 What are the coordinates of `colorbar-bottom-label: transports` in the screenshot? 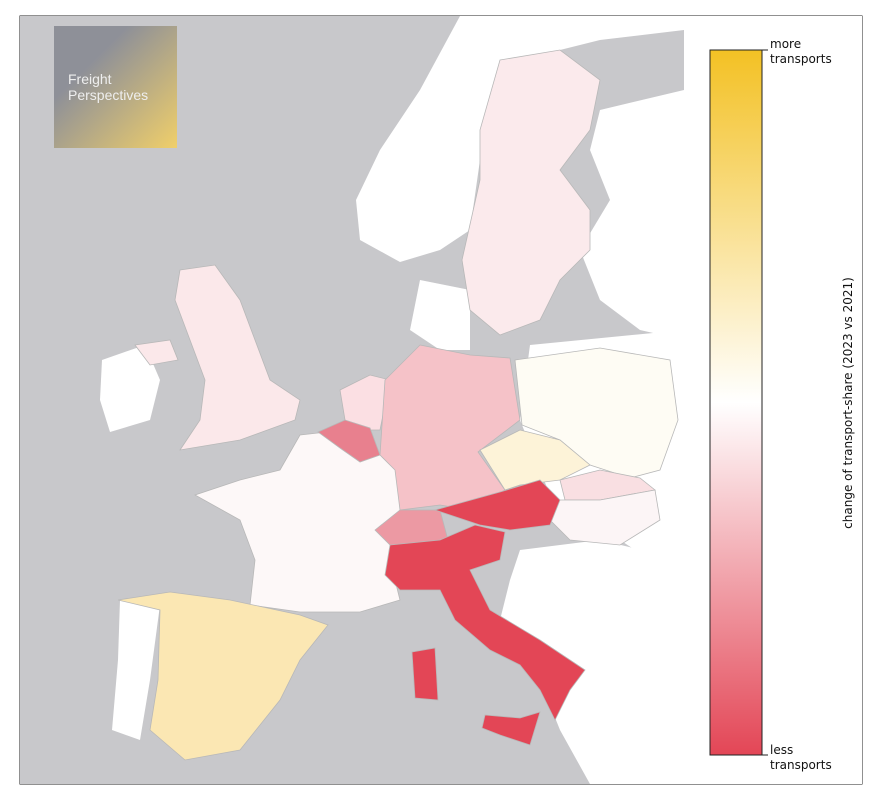 It's located at (801, 765).